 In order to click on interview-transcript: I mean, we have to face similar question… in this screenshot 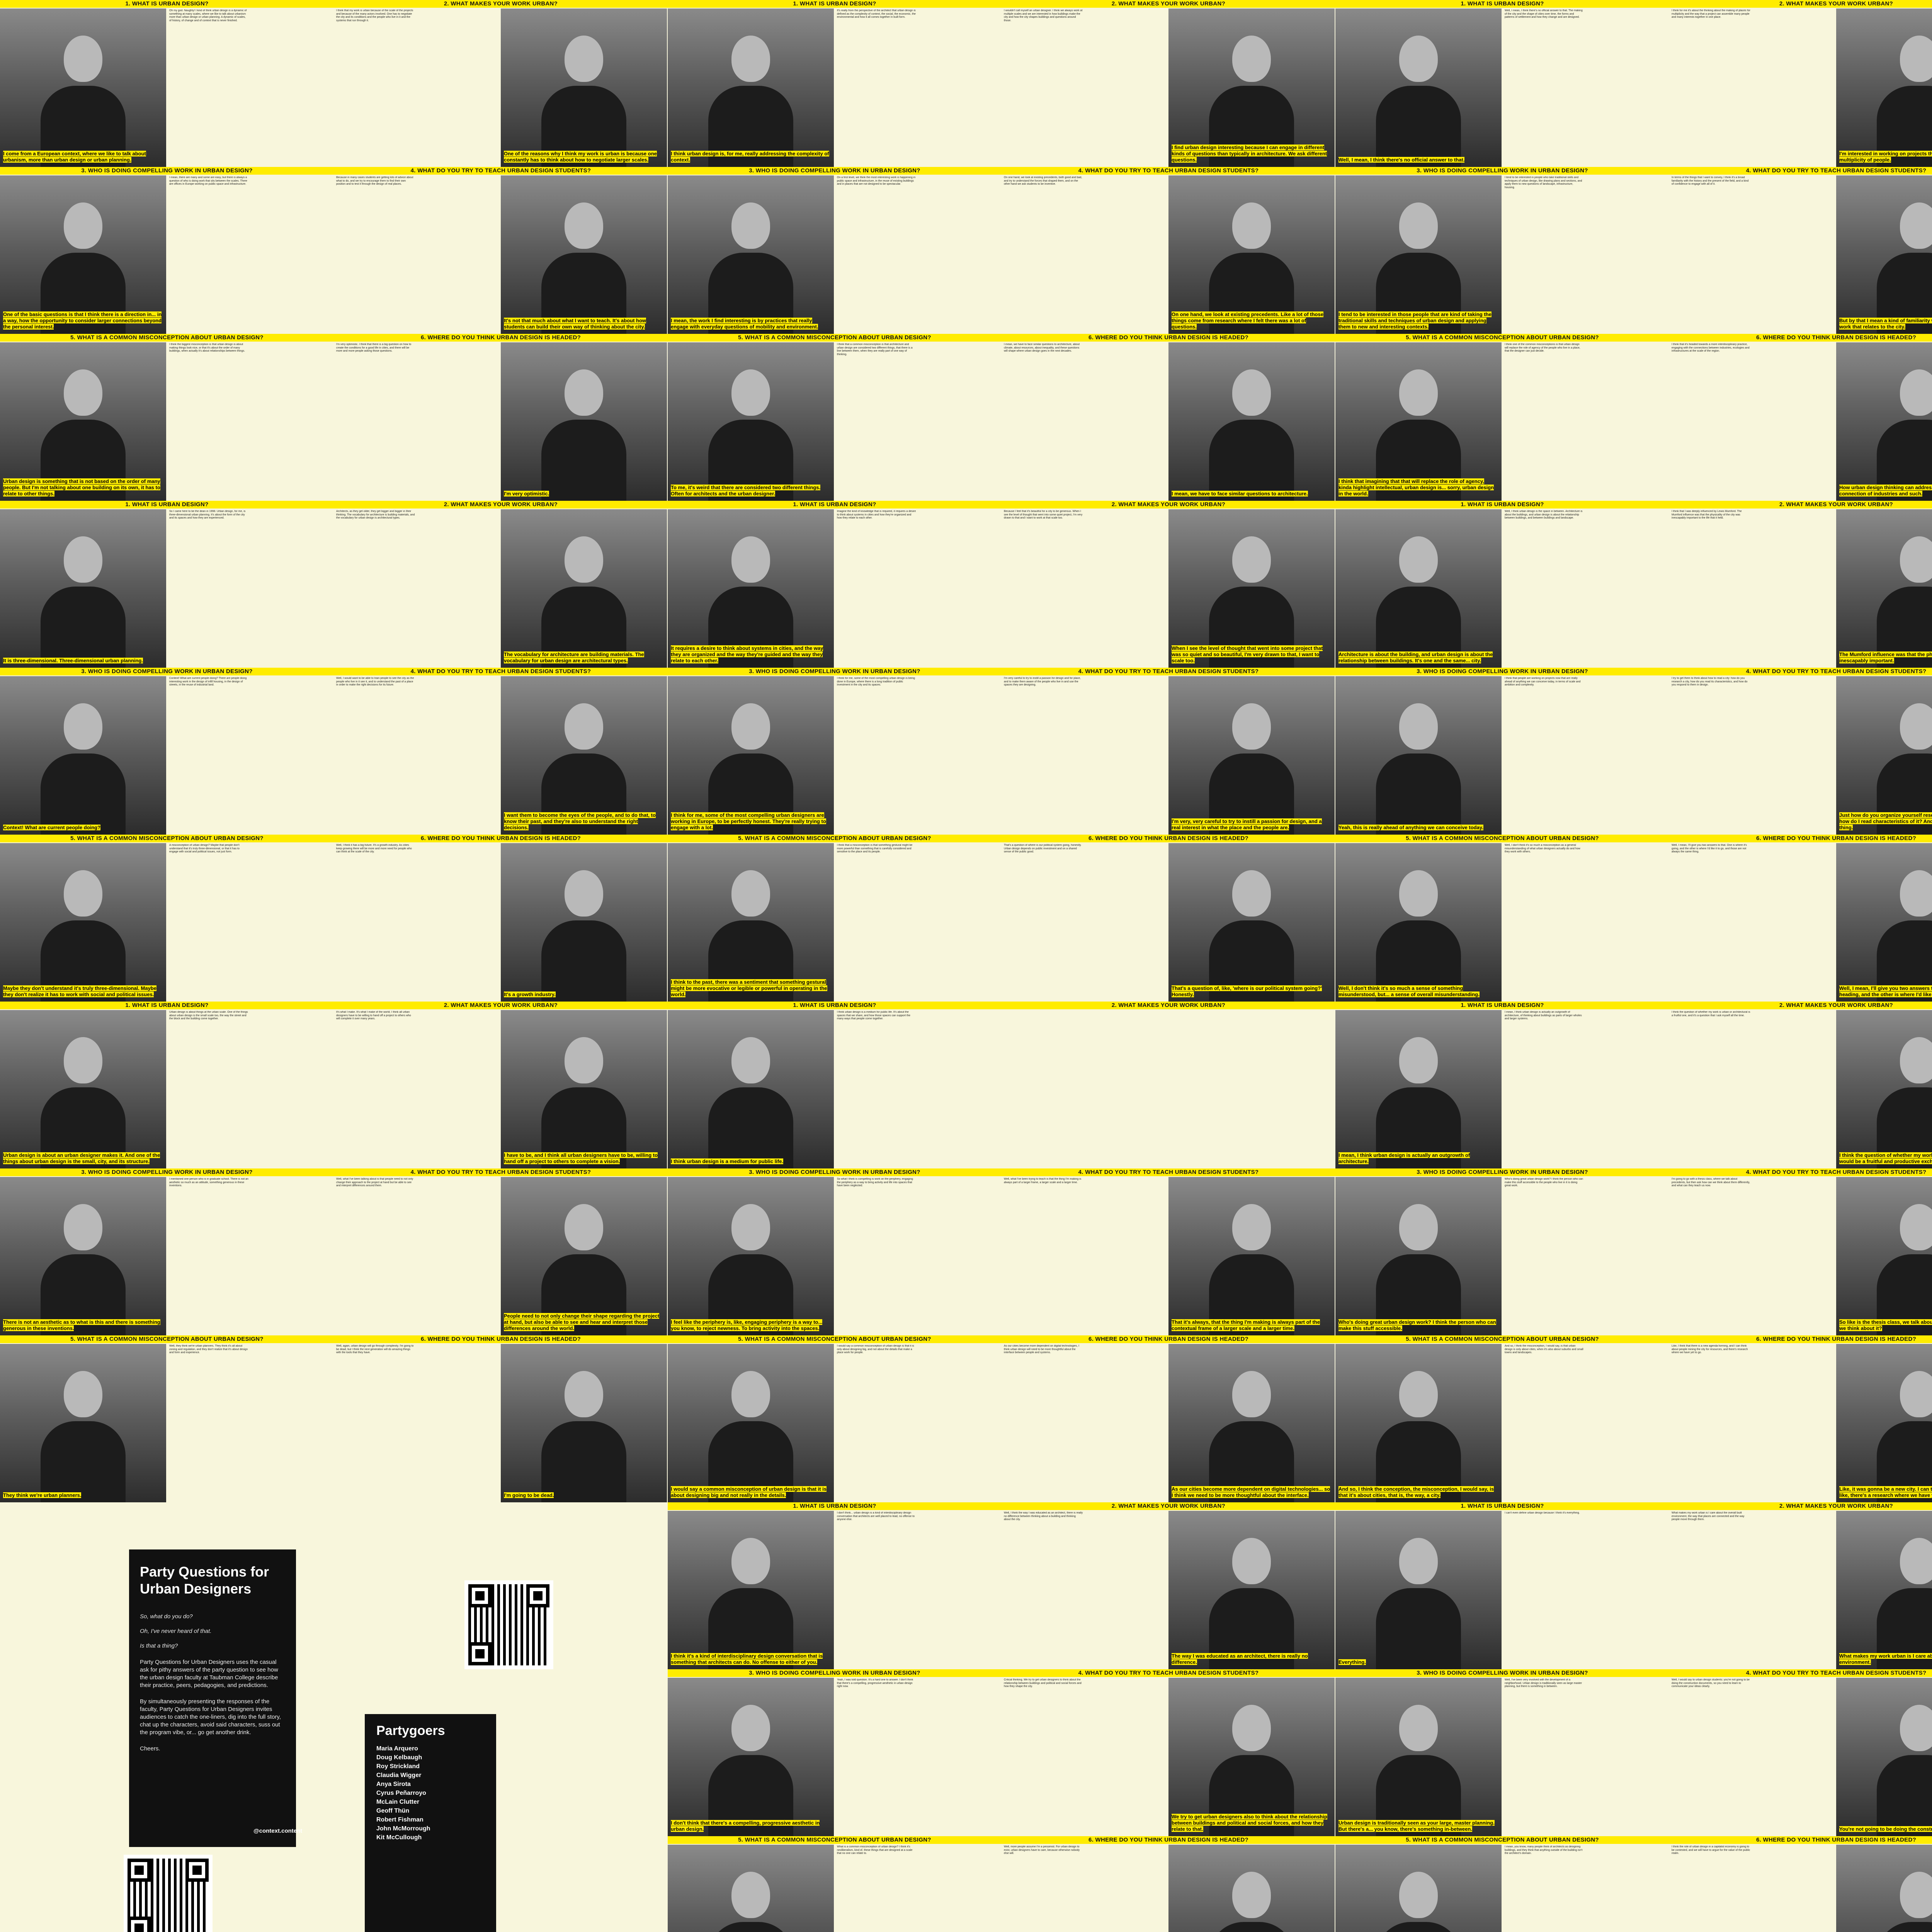, I will do `click(1042, 348)`.